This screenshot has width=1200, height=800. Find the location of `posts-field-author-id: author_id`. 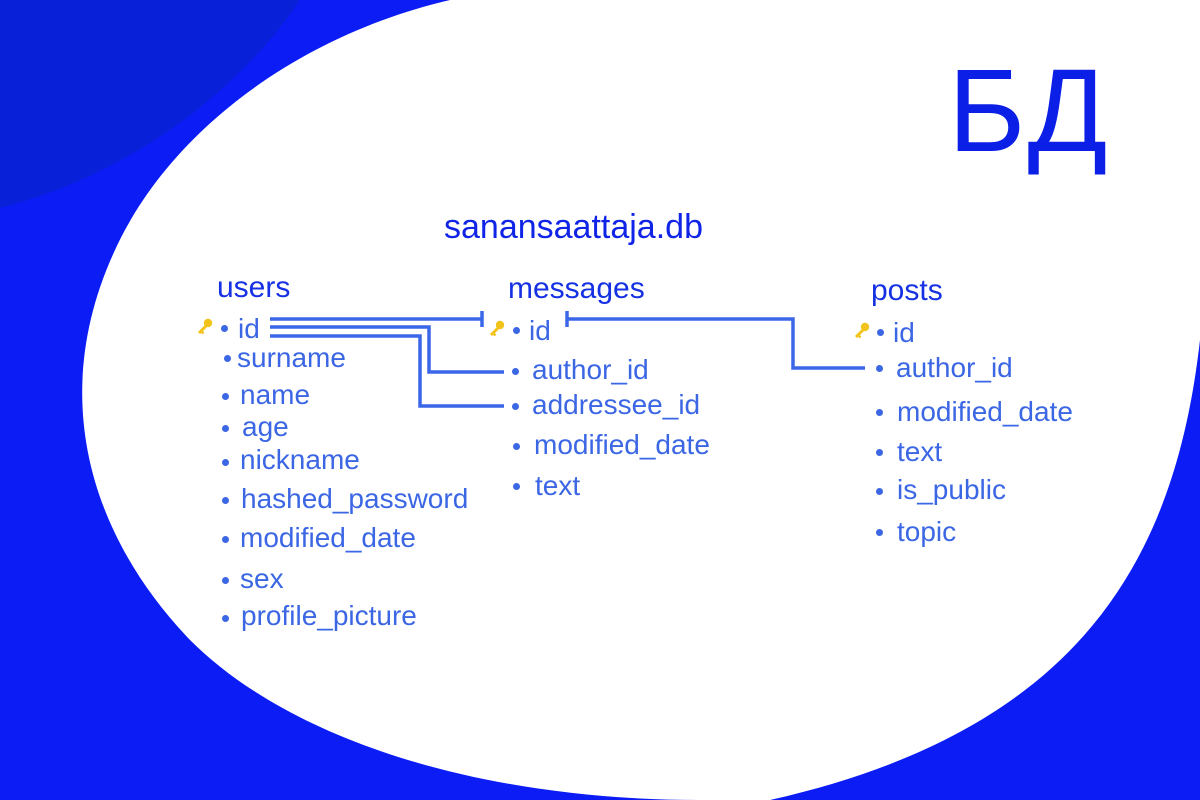

posts-field-author-id: author_id is located at coordinates (954, 367).